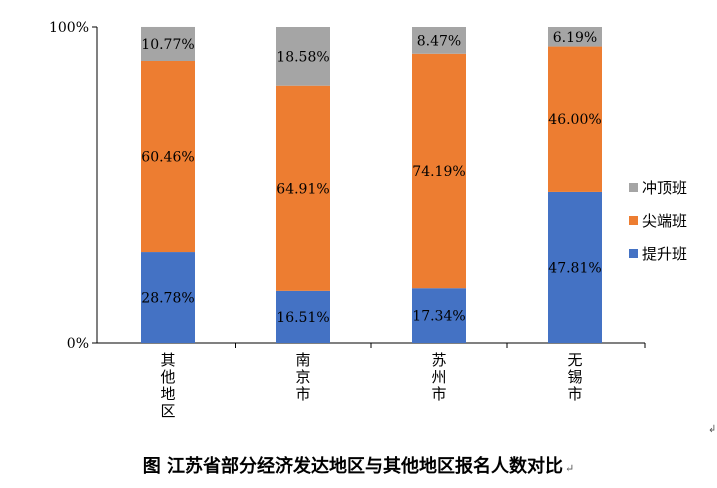 This screenshot has width=717, height=488. Describe the element at coordinates (574, 377) in the screenshot. I see `x-tick-label: 无锡市` at that location.